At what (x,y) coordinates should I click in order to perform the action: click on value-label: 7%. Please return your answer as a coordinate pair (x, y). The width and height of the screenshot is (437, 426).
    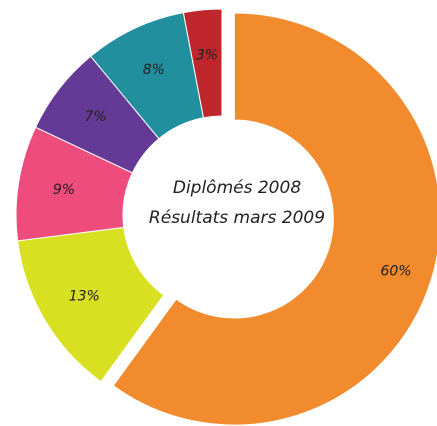
    Looking at the image, I should click on (95, 117).